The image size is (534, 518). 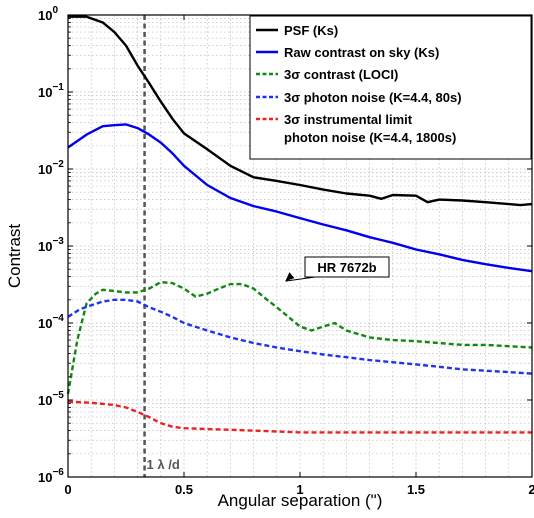 I want to click on x-tick-label: 2, so click(x=531, y=489).